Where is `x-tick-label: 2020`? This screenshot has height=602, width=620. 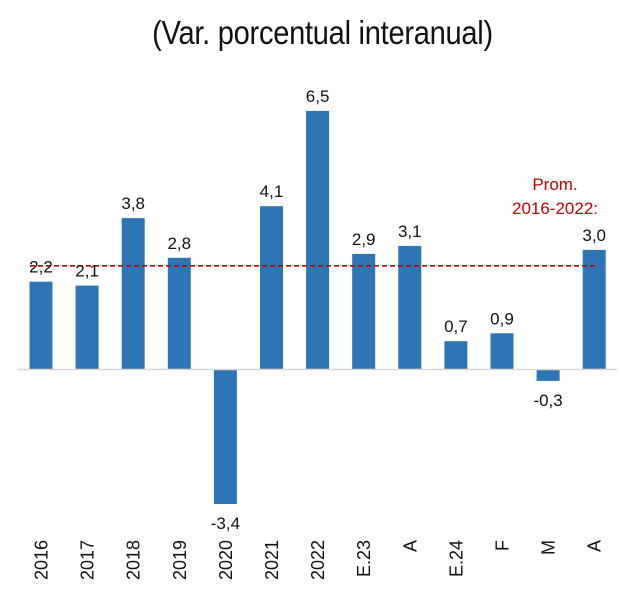
x-tick-label: 2020 is located at coordinates (226, 560).